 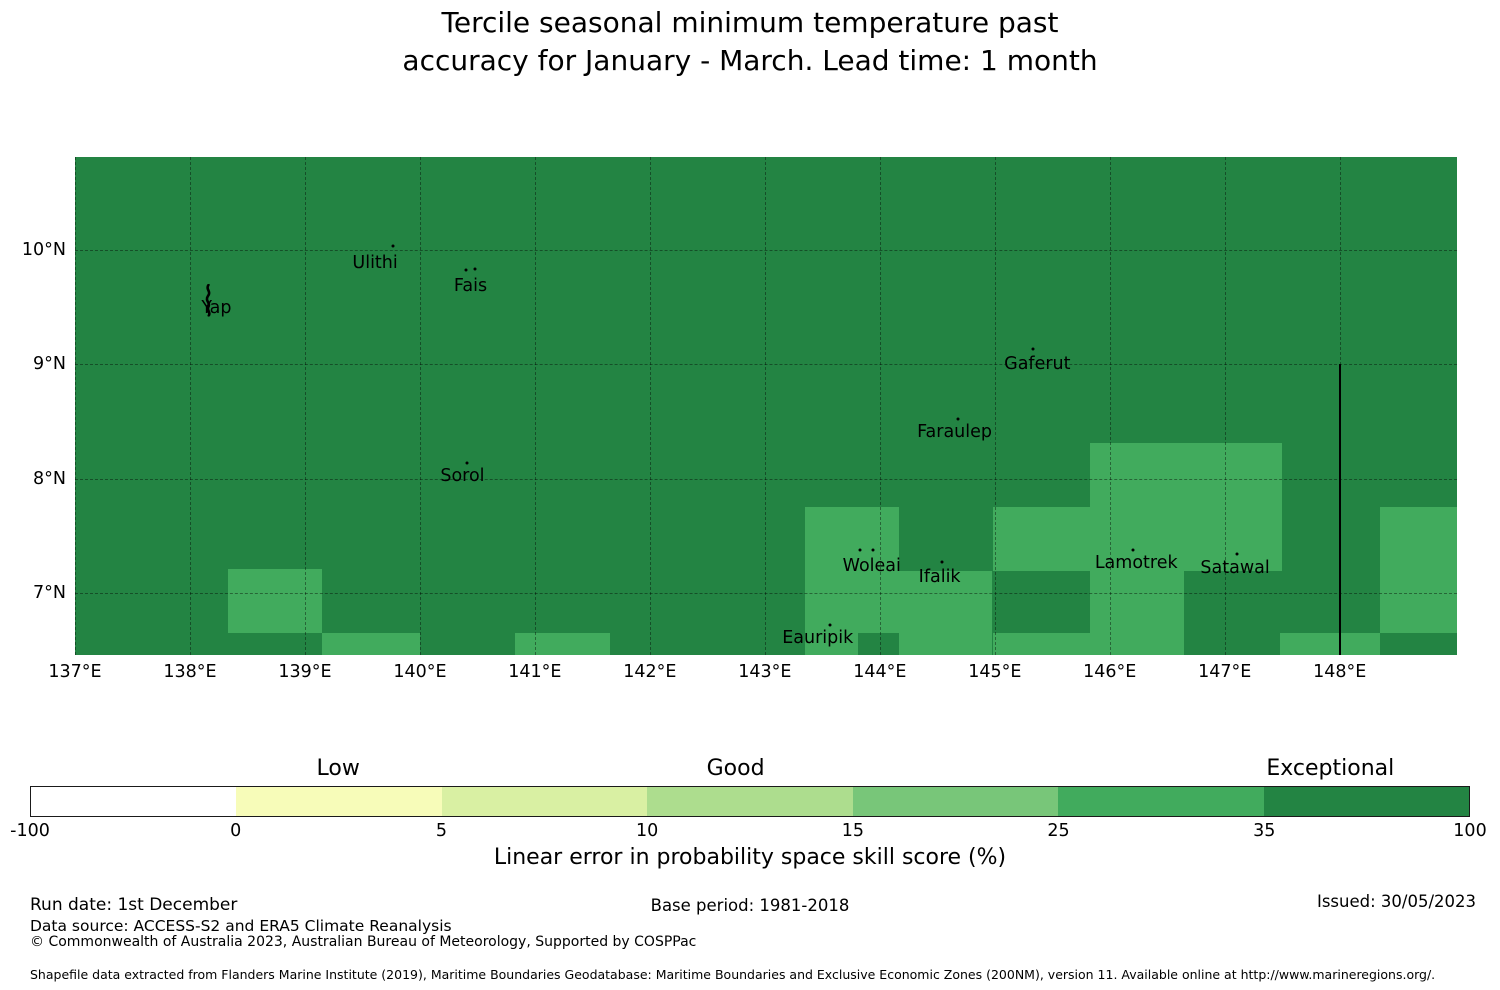 What do you see at coordinates (75, 672) in the screenshot?
I see `x-tick-label: 137°E` at bounding box center [75, 672].